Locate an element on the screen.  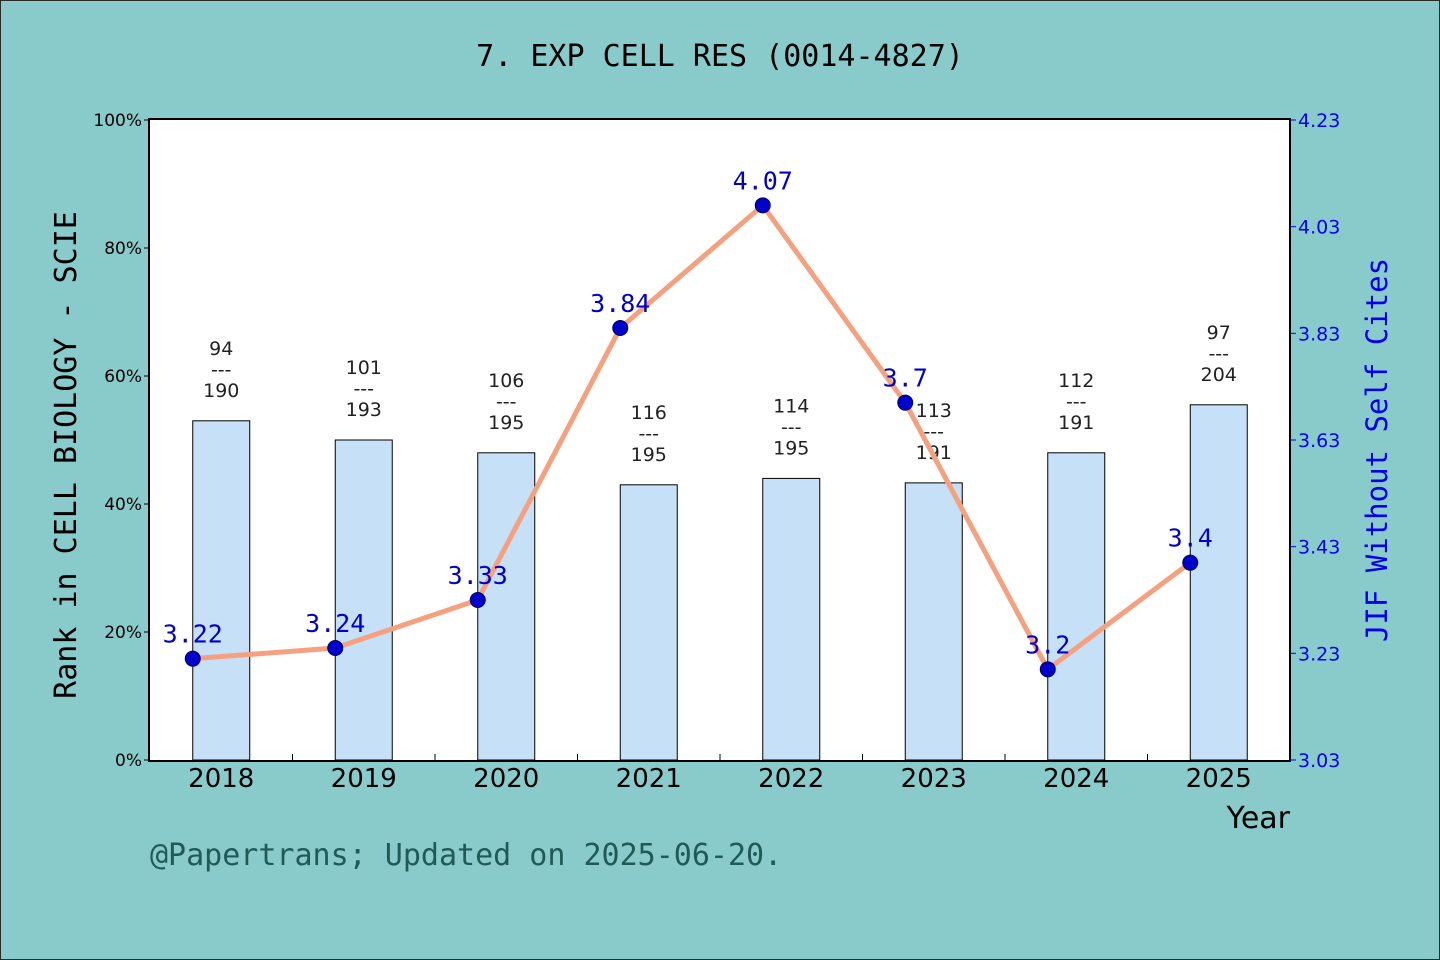
bar-total-label: 193 is located at coordinates (364, 410).